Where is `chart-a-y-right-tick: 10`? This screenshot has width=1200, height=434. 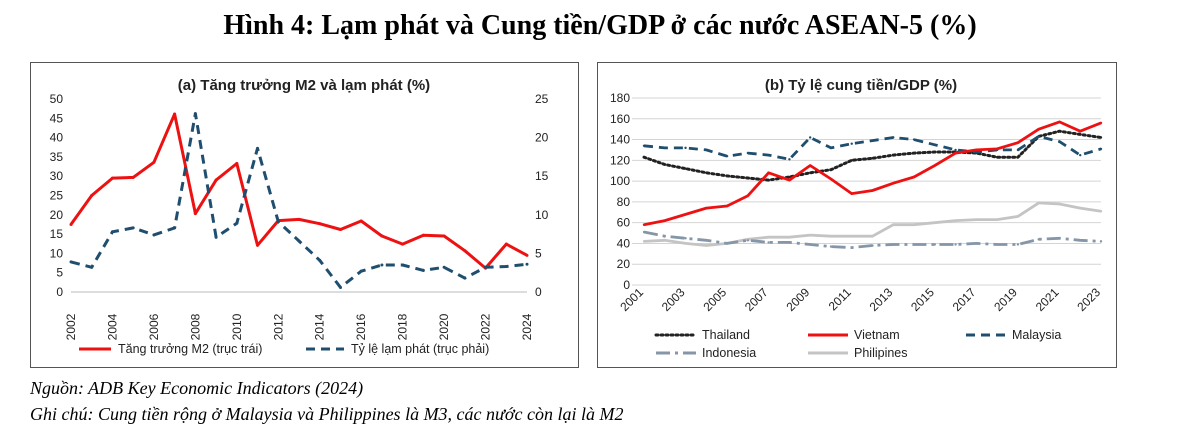 chart-a-y-right-tick: 10 is located at coordinates (542, 215).